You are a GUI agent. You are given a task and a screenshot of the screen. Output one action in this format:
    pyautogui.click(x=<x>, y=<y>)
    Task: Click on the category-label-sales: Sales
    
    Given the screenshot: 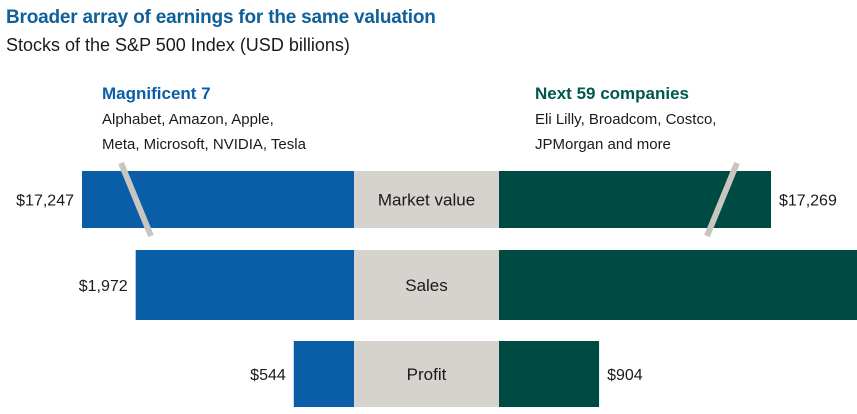 What is the action you would take?
    pyautogui.click(x=426, y=285)
    